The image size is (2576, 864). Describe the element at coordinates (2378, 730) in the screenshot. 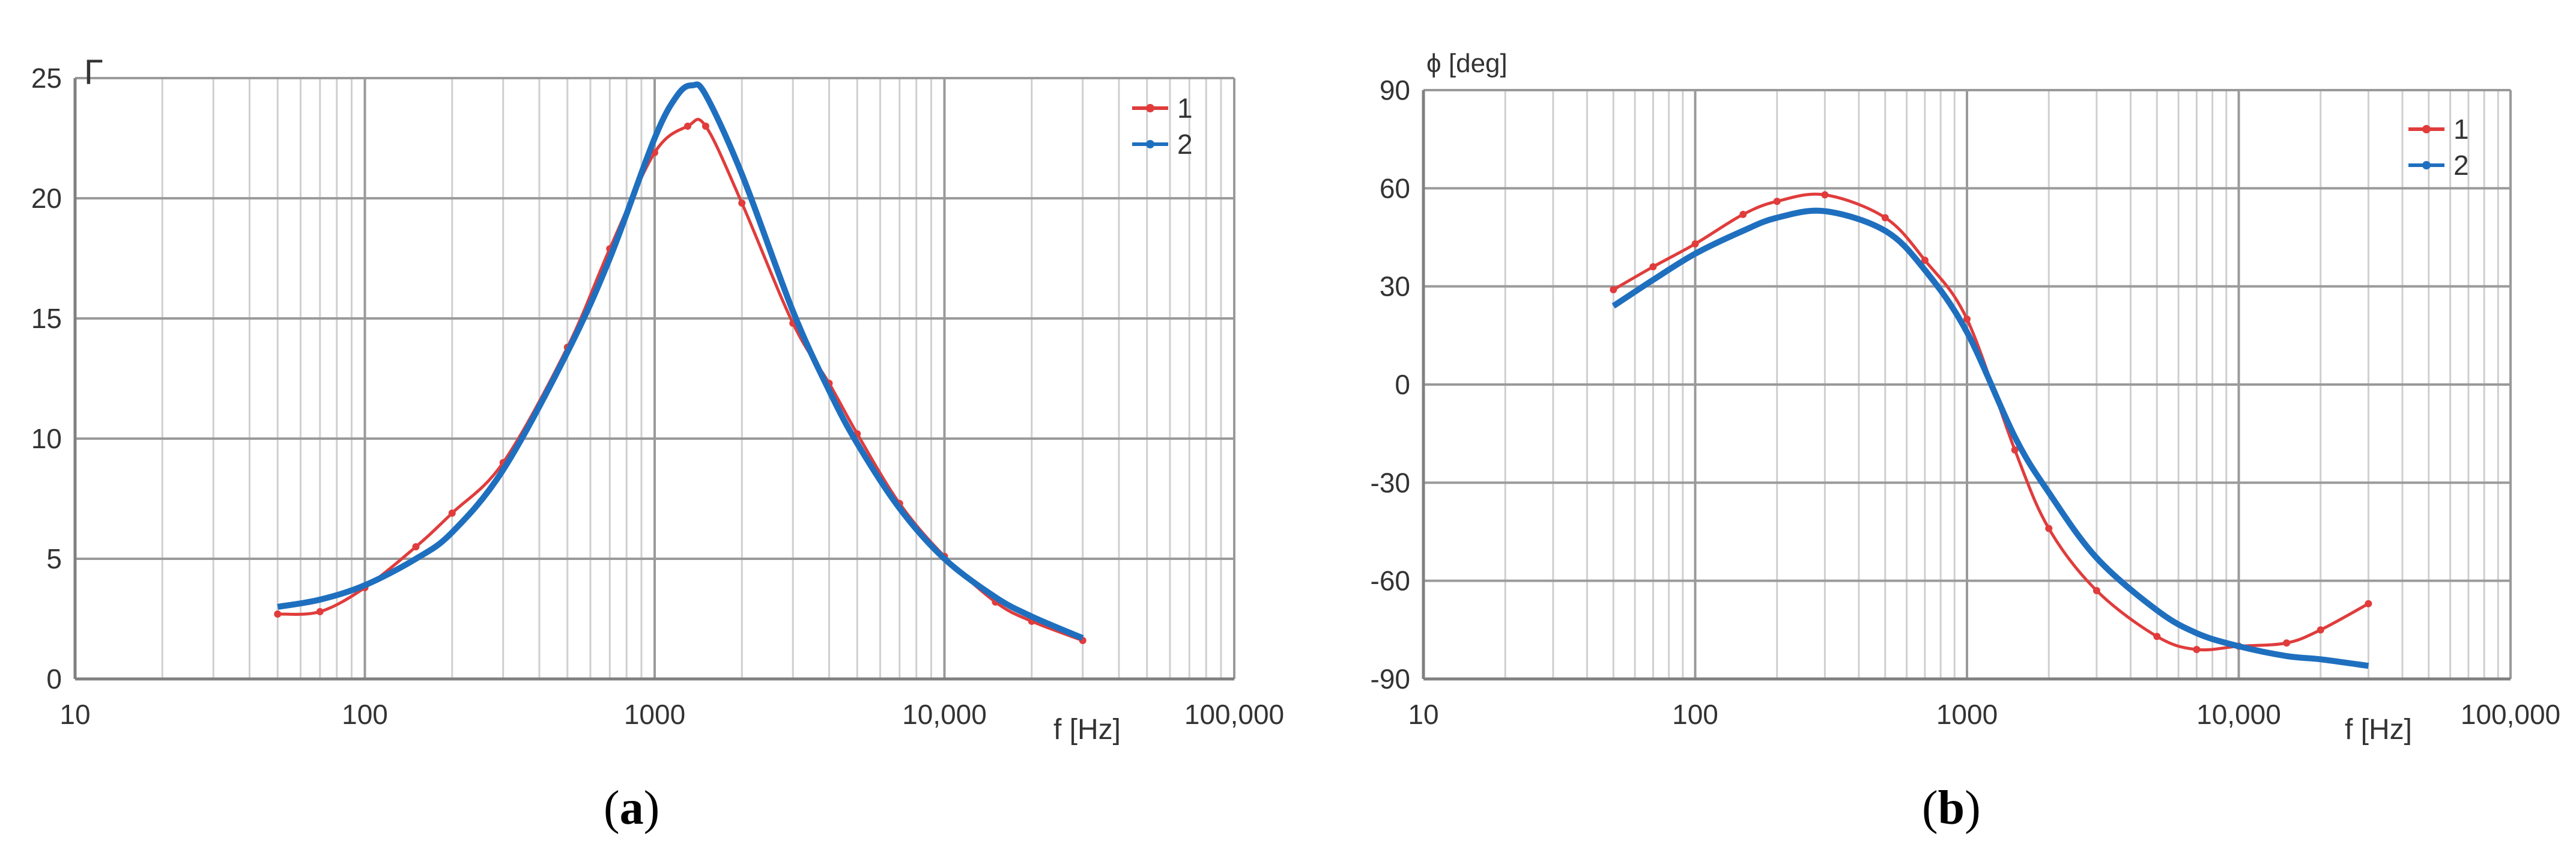

I see `panel-b-xlabel: f [Hz]` at that location.